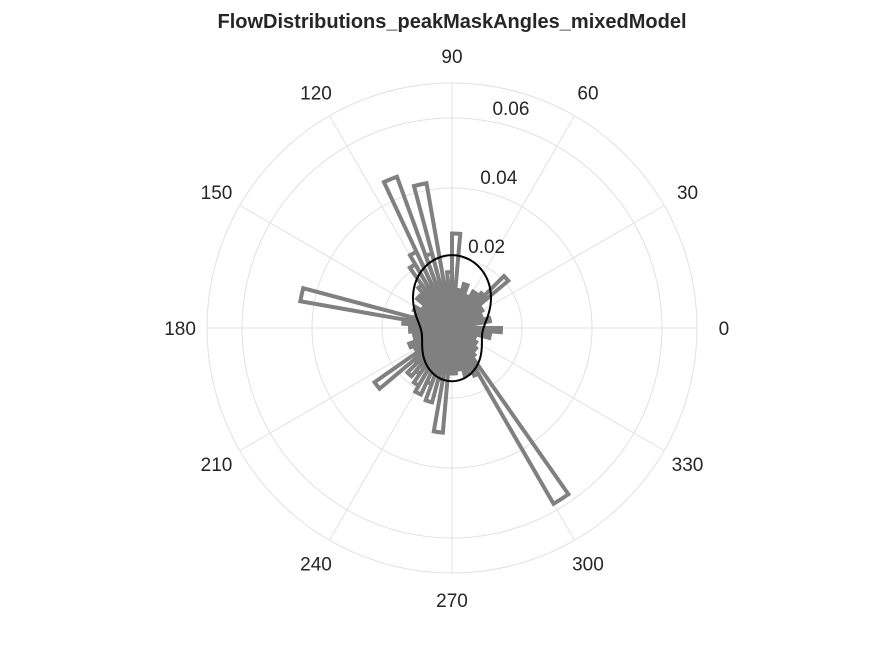  I want to click on angle-tick-label: 30, so click(687, 193).